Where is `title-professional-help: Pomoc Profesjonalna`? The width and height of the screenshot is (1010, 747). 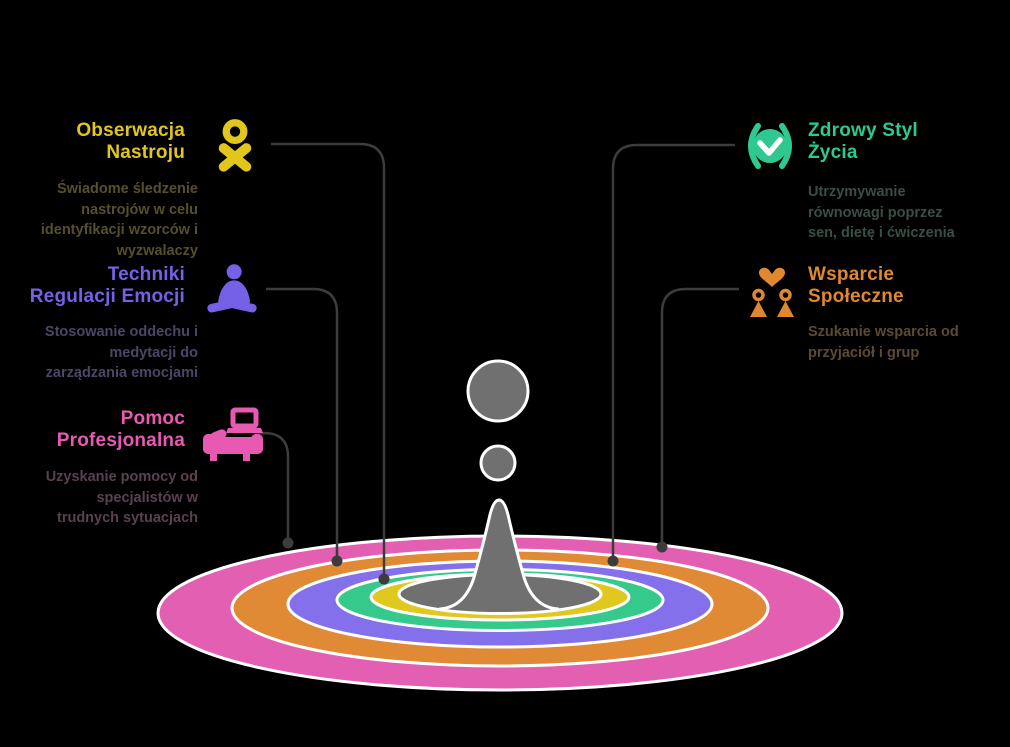 title-professional-help: Pomoc Profesjonalna is located at coordinates (120, 429).